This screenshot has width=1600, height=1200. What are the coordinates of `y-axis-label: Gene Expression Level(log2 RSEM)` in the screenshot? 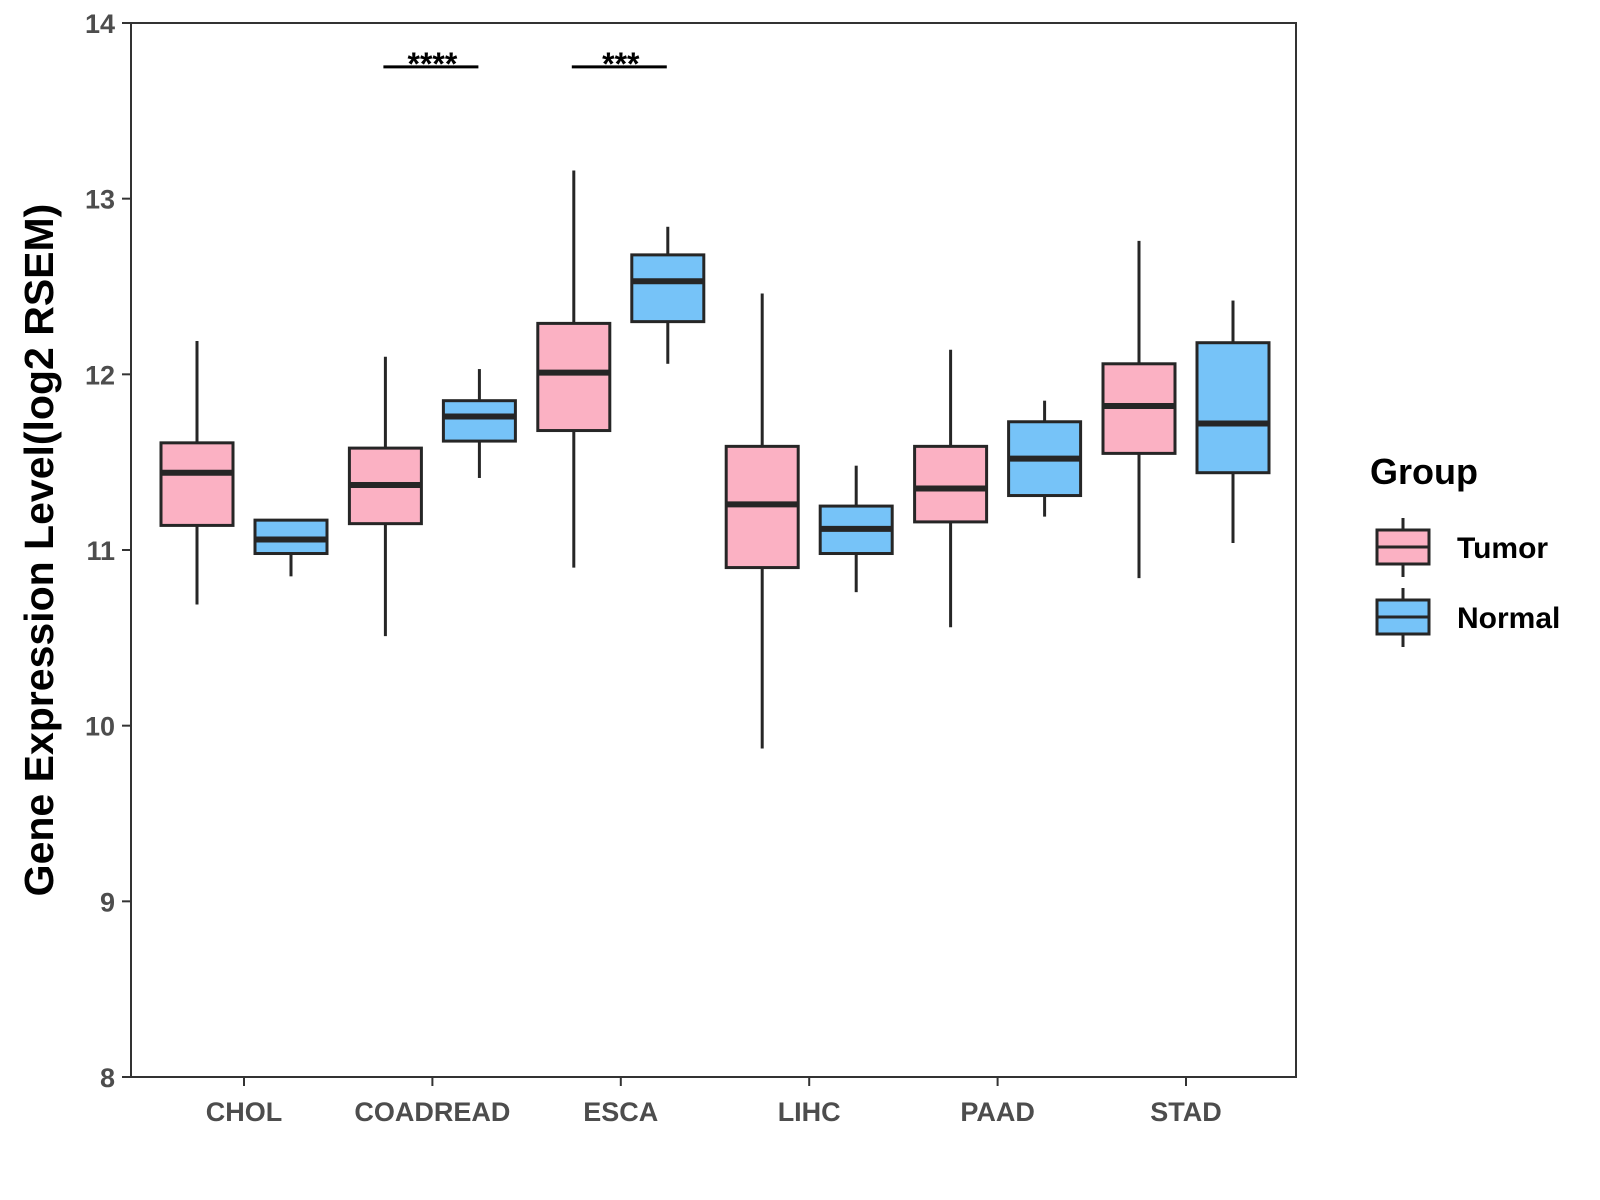 It's located at (39, 550).